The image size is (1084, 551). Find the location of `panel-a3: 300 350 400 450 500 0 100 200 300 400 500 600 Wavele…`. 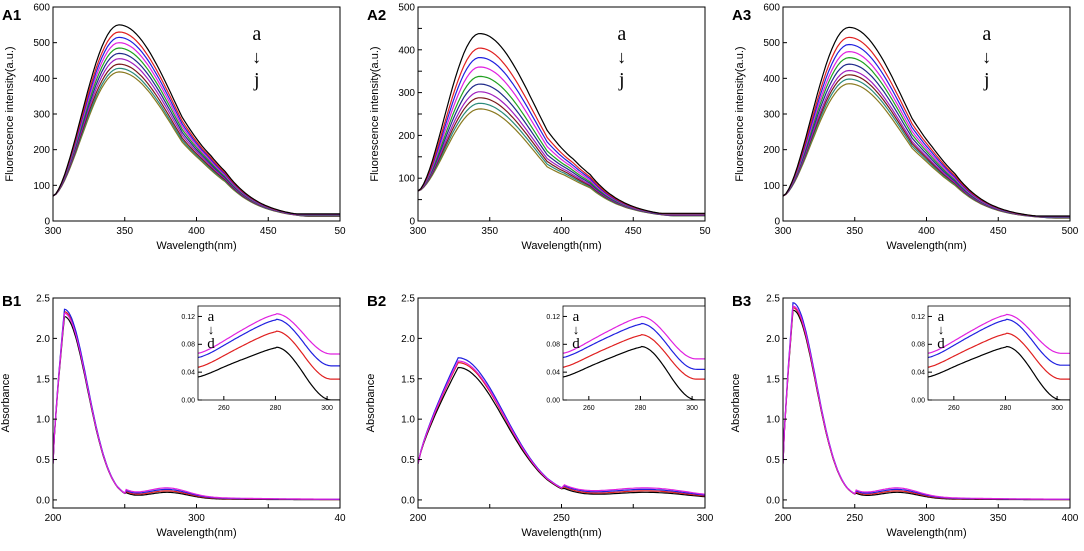

panel-a3: 300 350 400 450 500 0 100 200 300 400 500 600 Wavele… is located at coordinates (905, 128).